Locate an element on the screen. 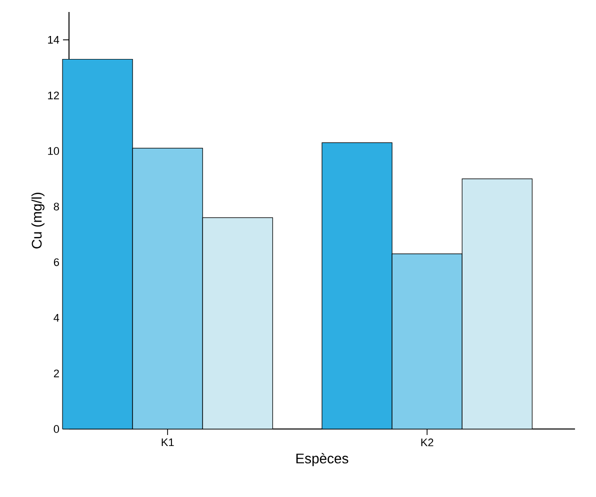 The width and height of the screenshot is (596, 497). y-tick-label: 4 is located at coordinates (57, 318).